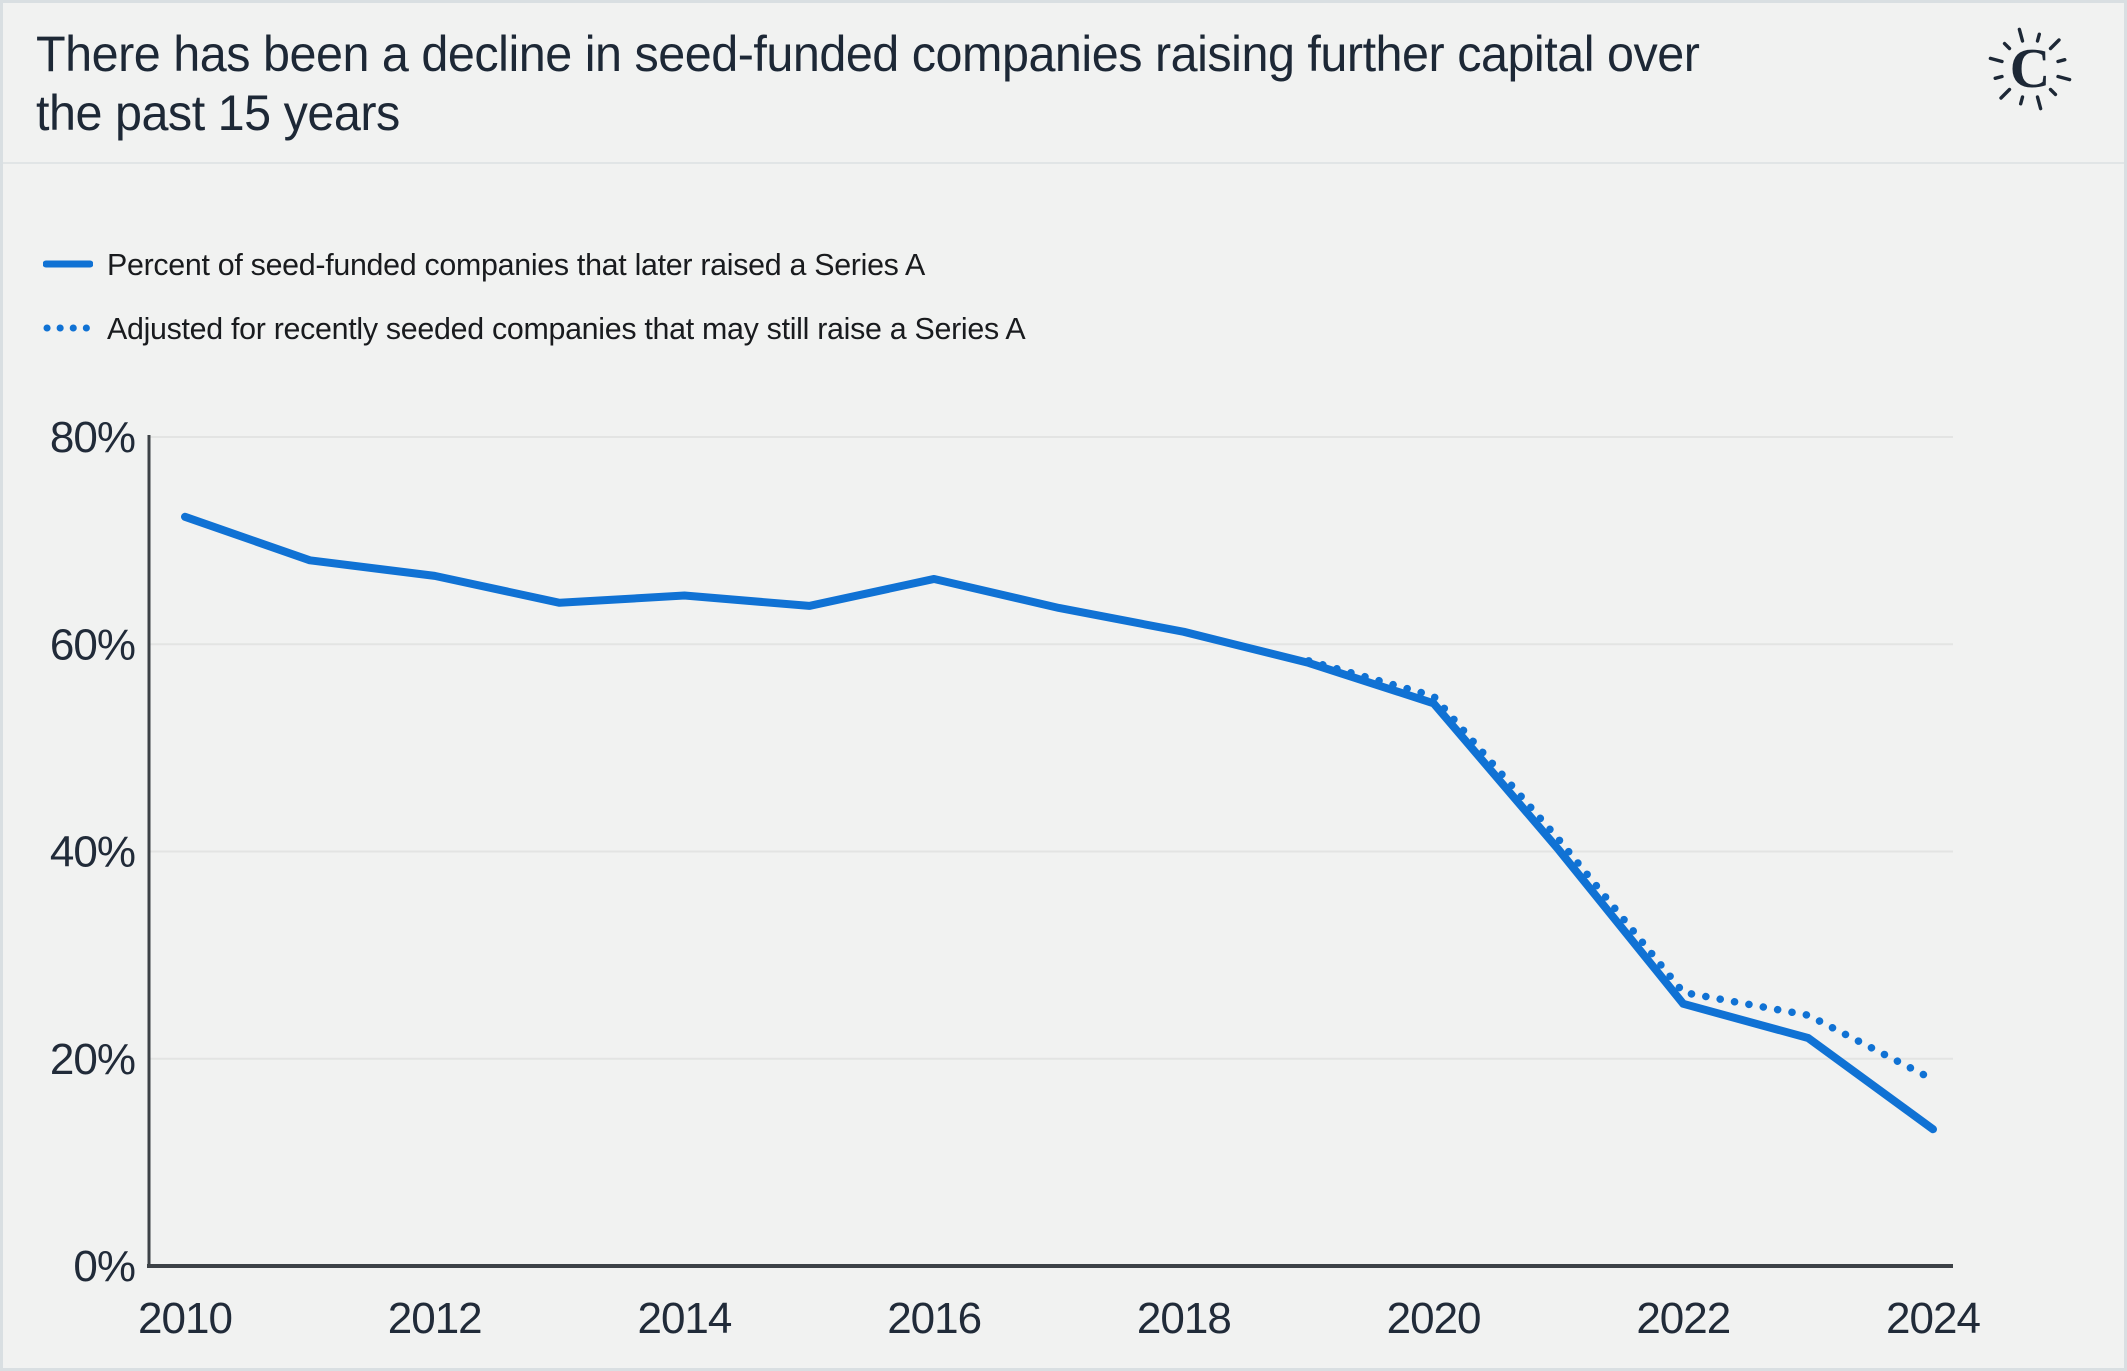 The image size is (2127, 1371). Describe the element at coordinates (92, 852) in the screenshot. I see `y-tick-label: 40%` at that location.